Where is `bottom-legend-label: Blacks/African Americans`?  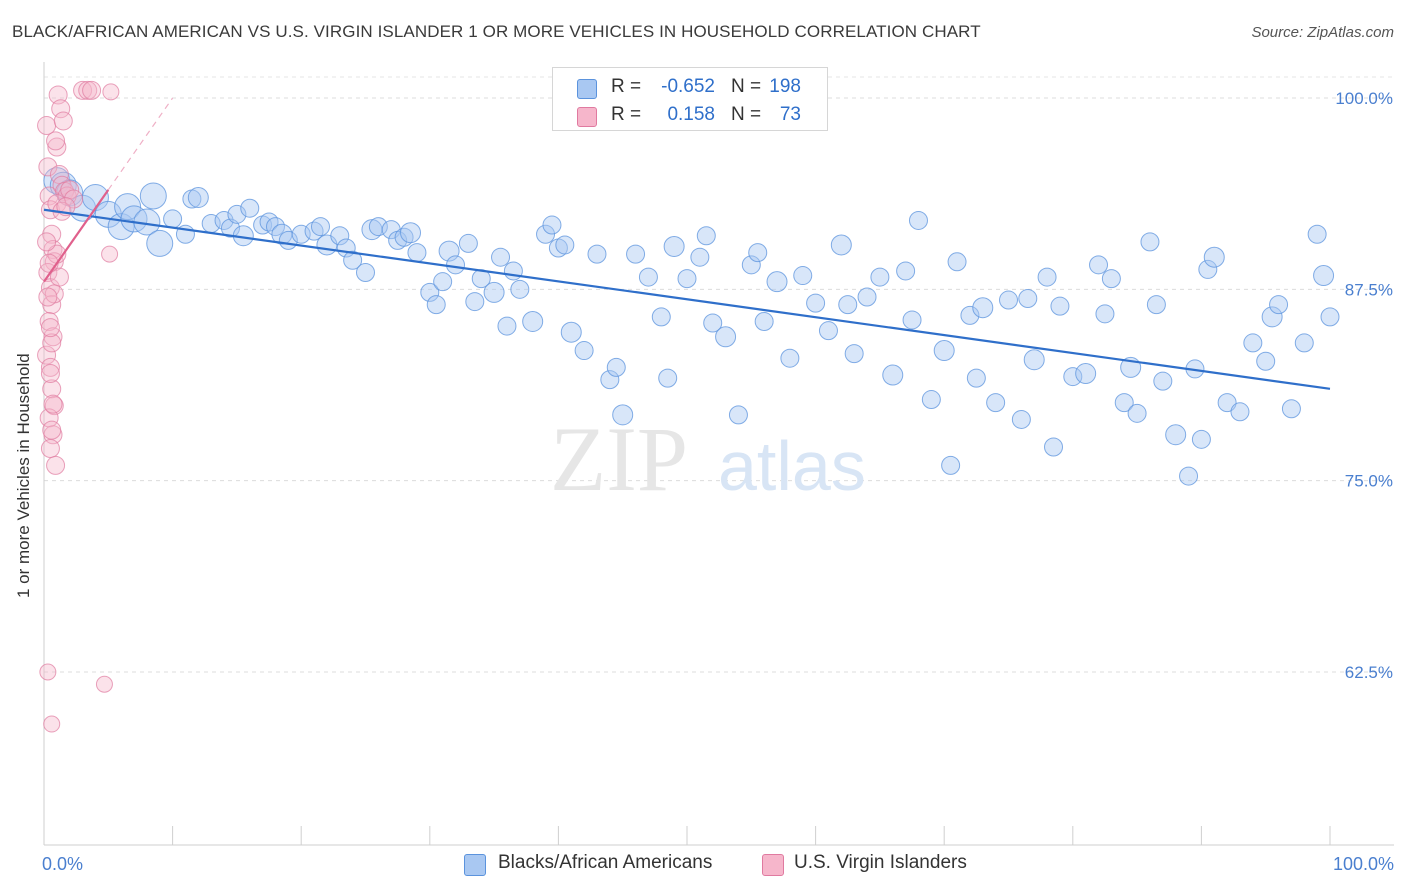 bottom-legend-label: Blacks/African Americans is located at coordinates (605, 862).